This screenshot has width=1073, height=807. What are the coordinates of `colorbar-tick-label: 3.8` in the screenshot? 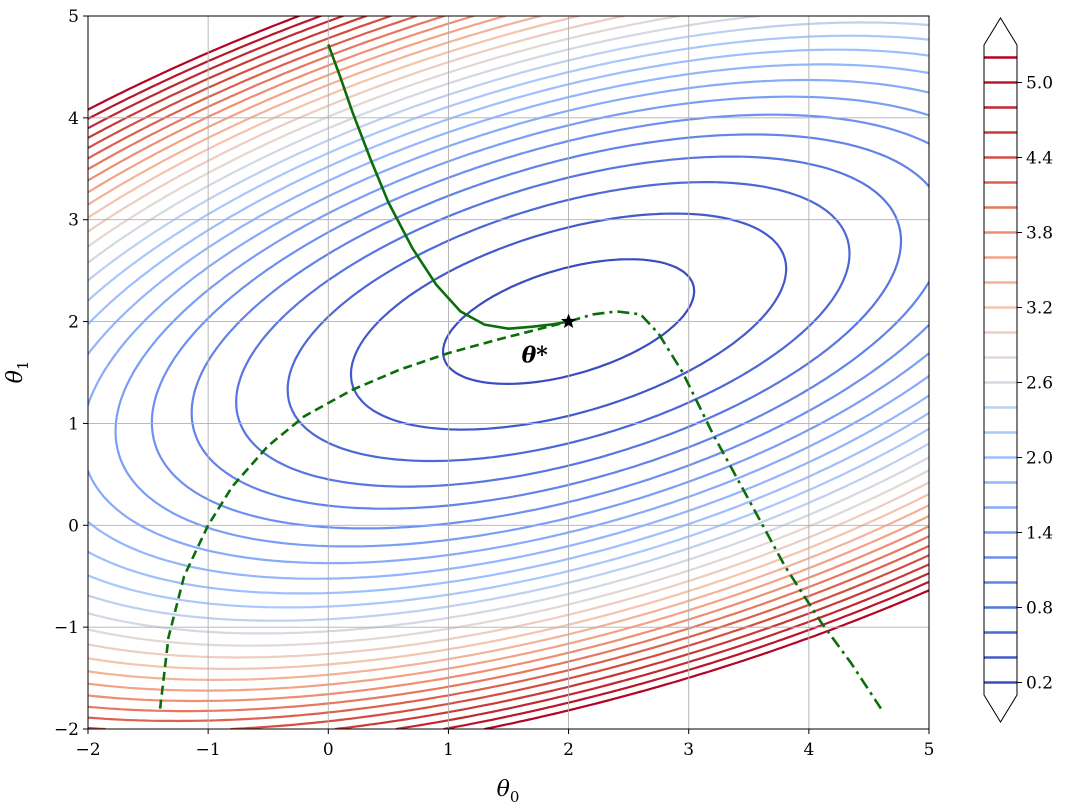 It's located at (1039, 234).